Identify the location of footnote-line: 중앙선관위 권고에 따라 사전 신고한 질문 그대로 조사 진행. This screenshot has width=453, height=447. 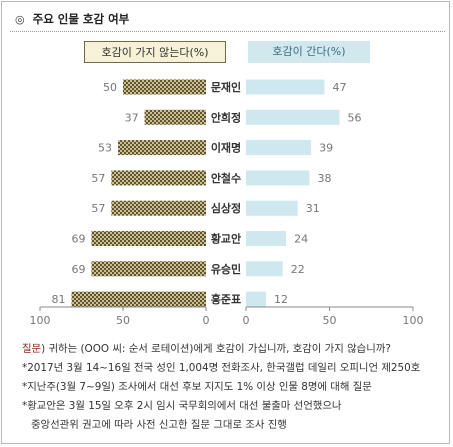
(159, 425).